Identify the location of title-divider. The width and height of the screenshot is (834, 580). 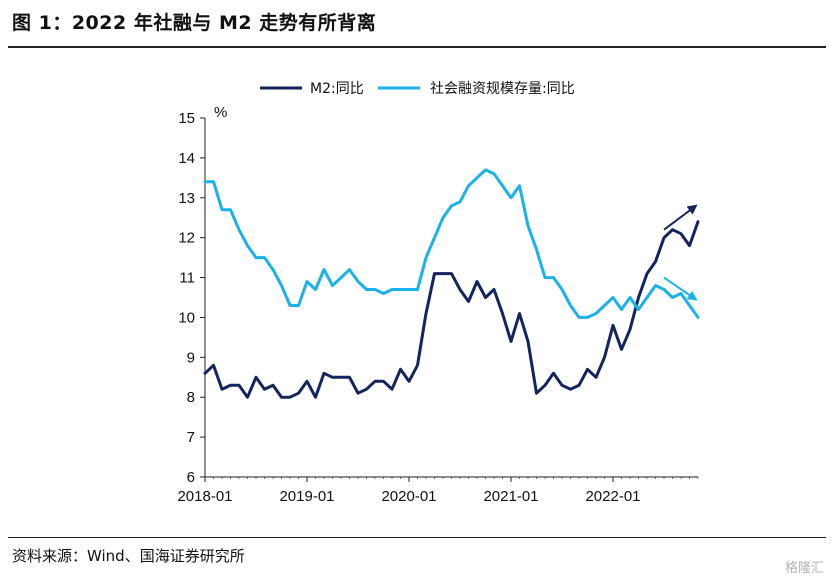
(417, 47).